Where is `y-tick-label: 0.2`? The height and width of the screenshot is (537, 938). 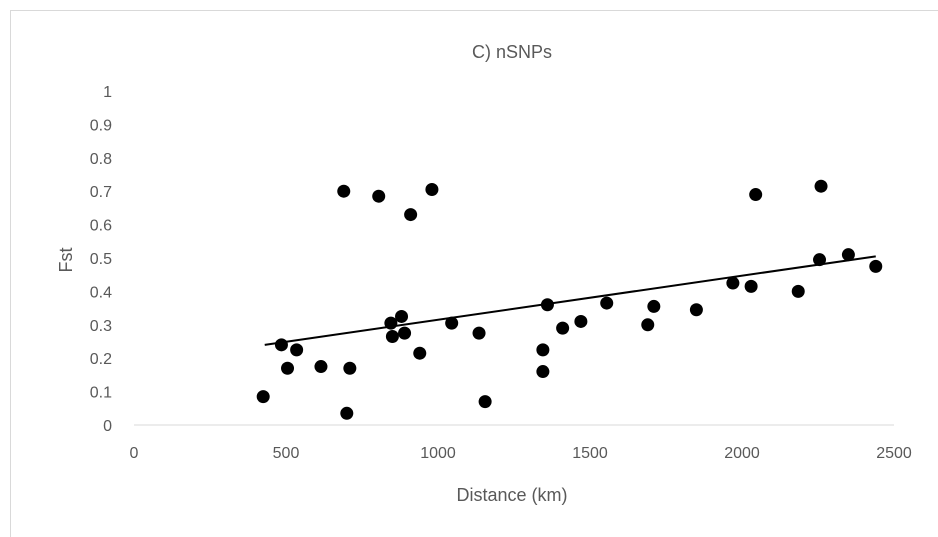
y-tick-label: 0.2 is located at coordinates (101, 359).